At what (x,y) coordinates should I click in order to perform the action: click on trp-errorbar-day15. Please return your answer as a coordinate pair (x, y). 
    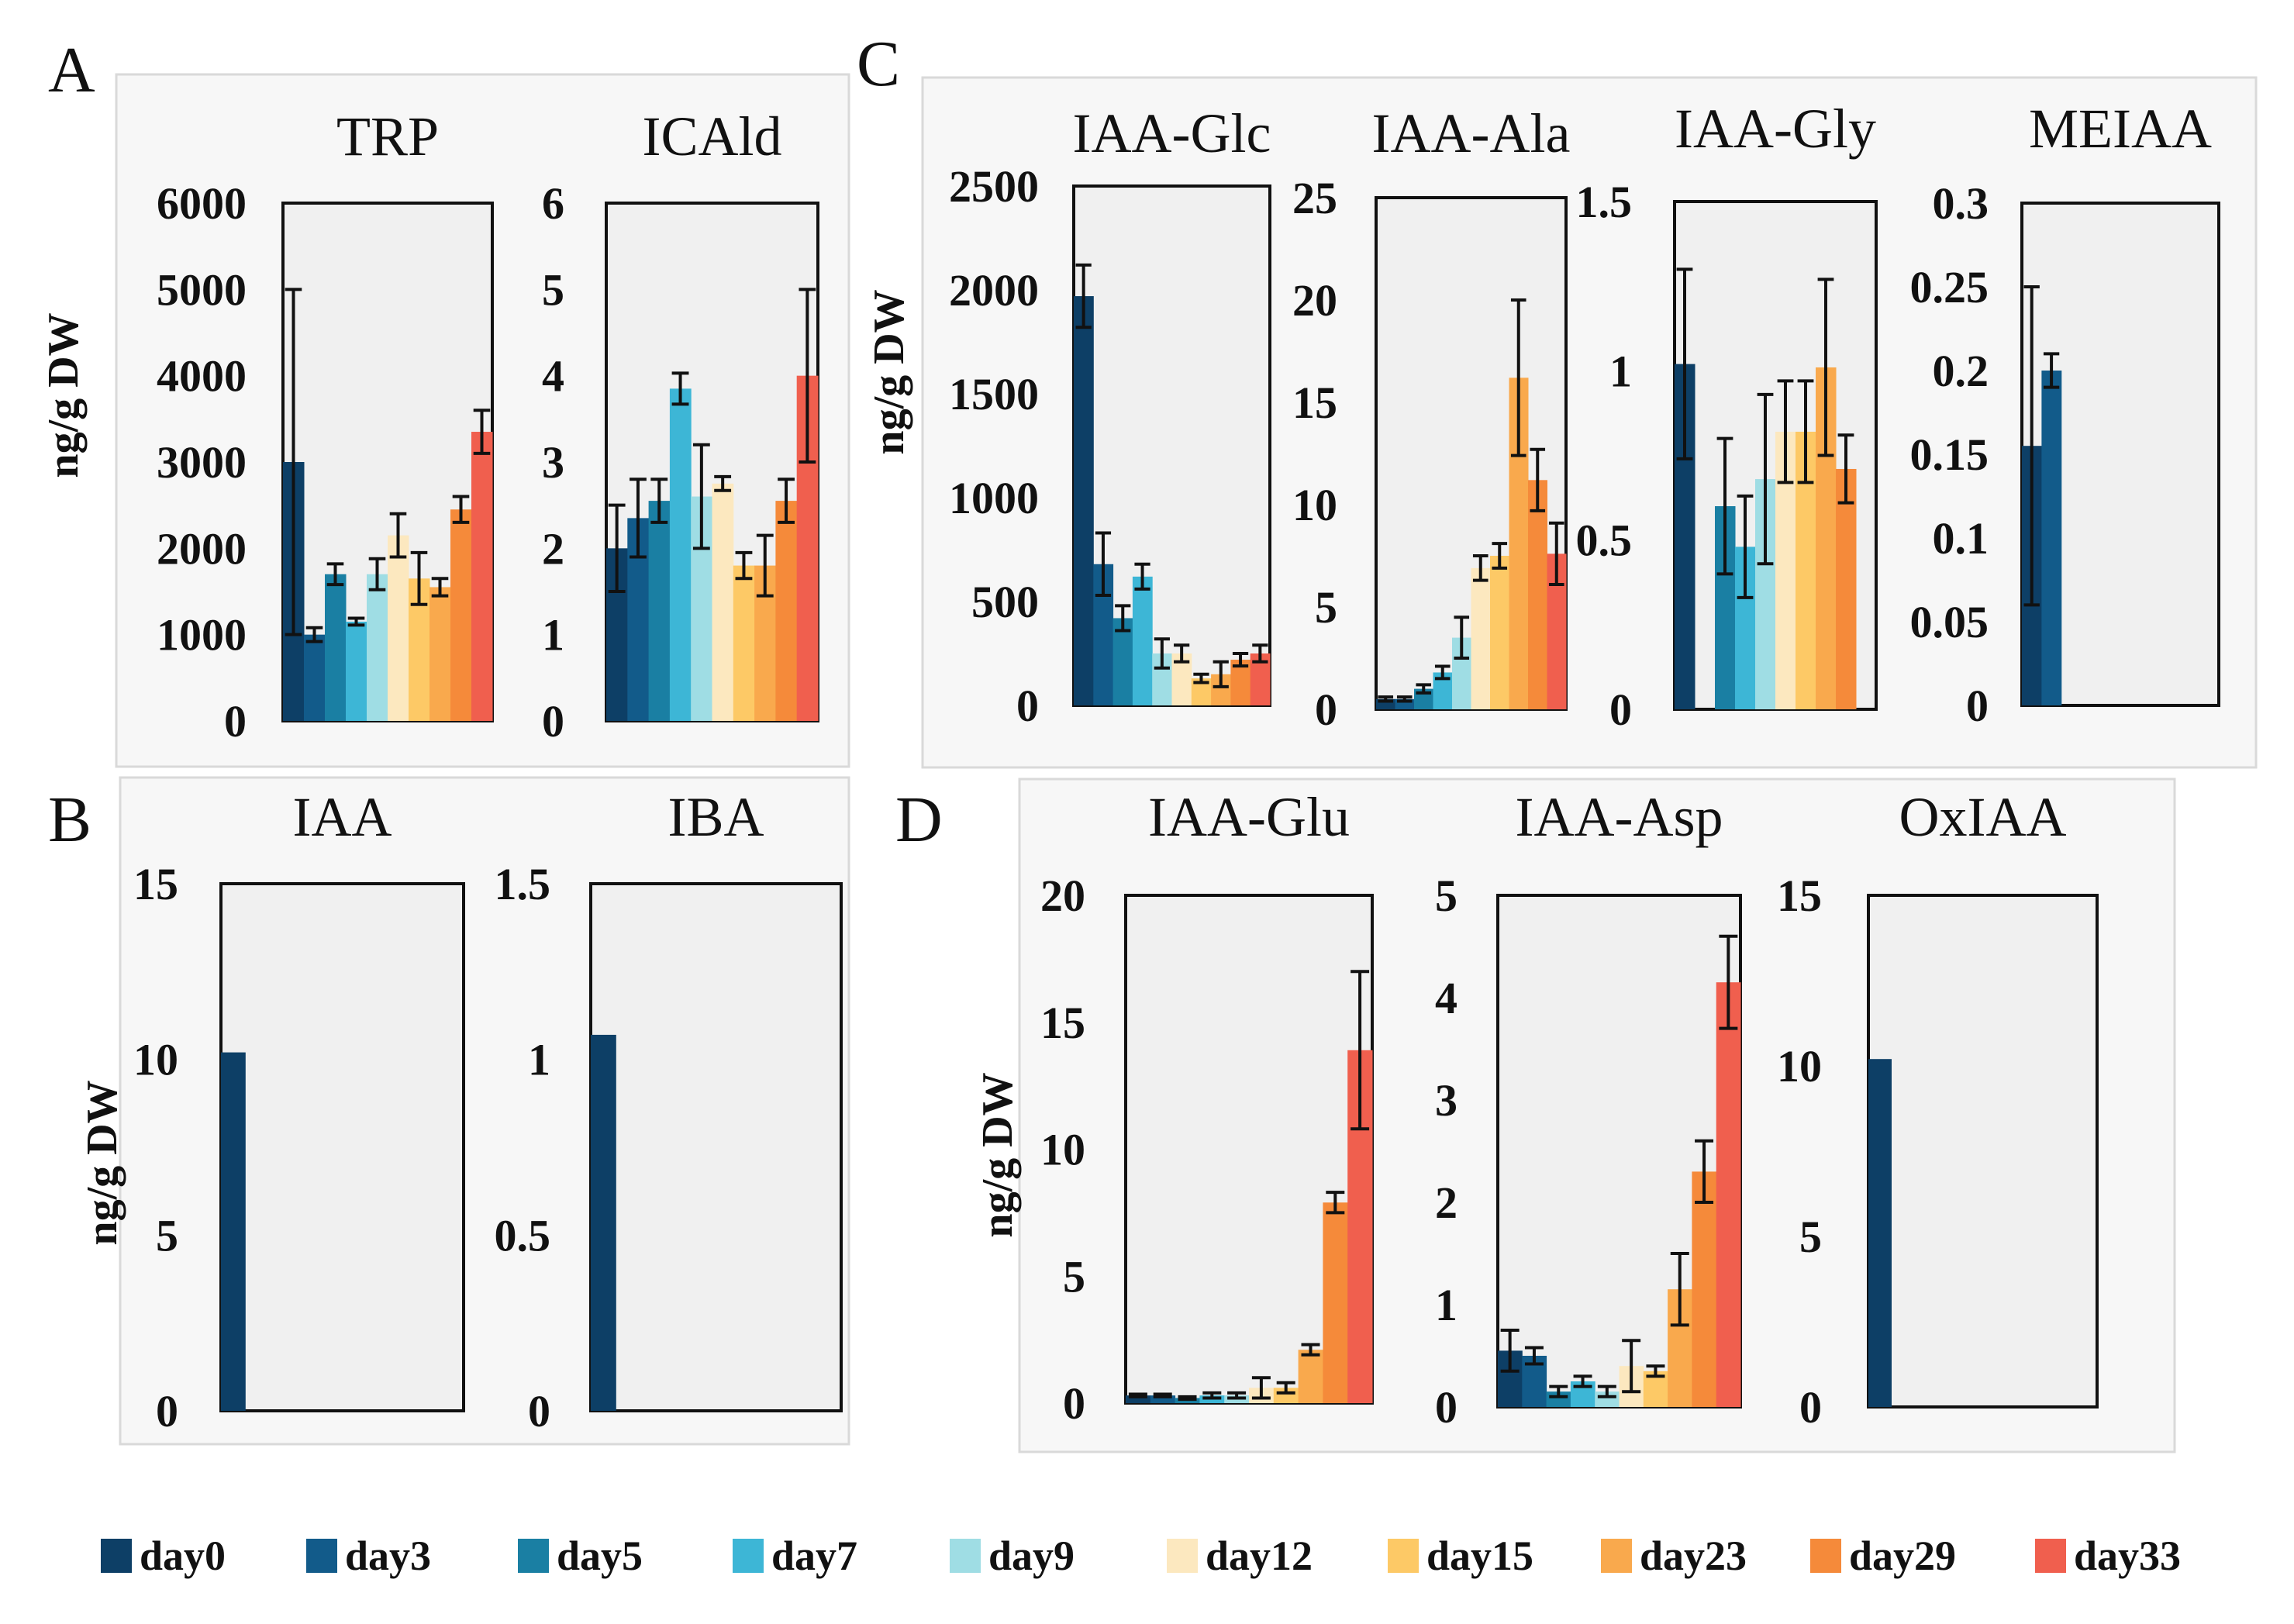
    Looking at the image, I should click on (419, 578).